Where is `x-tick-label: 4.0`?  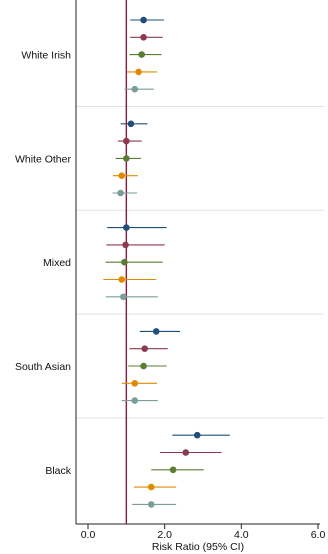
x-tick-label: 4.0 is located at coordinates (241, 535).